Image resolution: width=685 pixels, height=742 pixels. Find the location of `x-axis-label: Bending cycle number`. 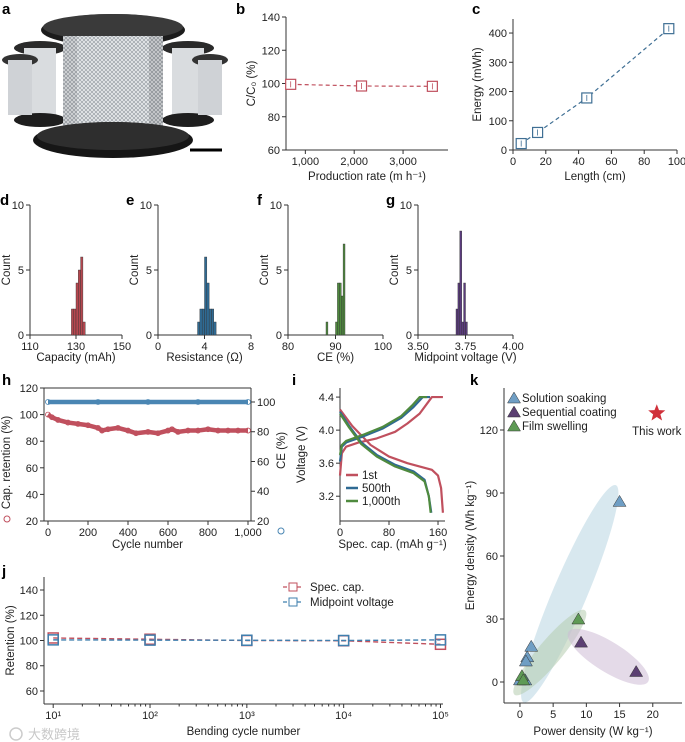

x-axis-label: Bending cycle number is located at coordinates (244, 732).